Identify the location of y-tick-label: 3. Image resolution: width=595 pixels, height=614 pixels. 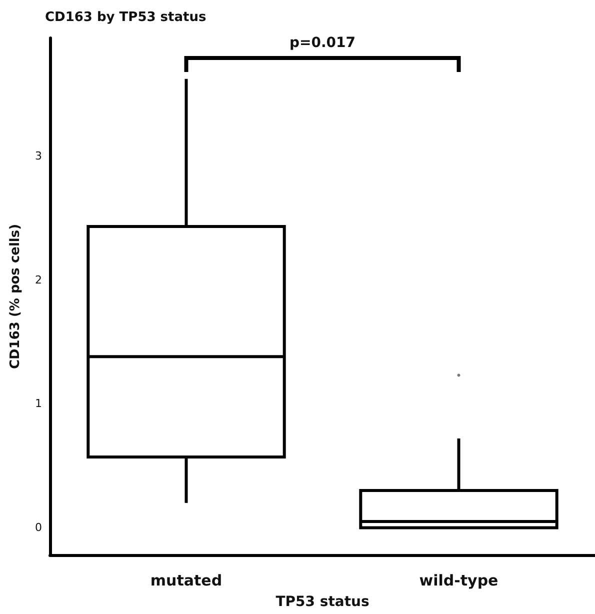
(38, 155).